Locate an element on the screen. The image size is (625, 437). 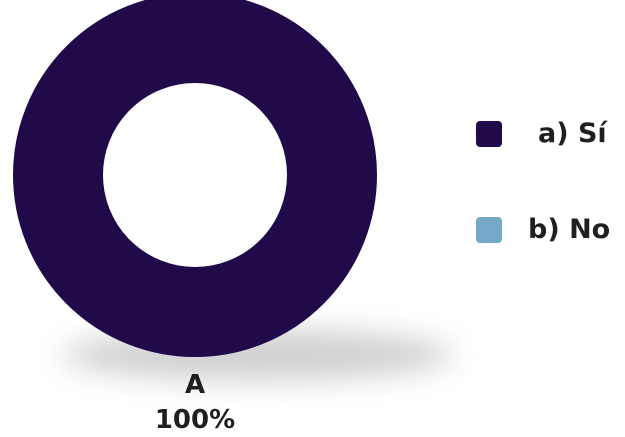
slice-label-category: A is located at coordinates (195, 385).